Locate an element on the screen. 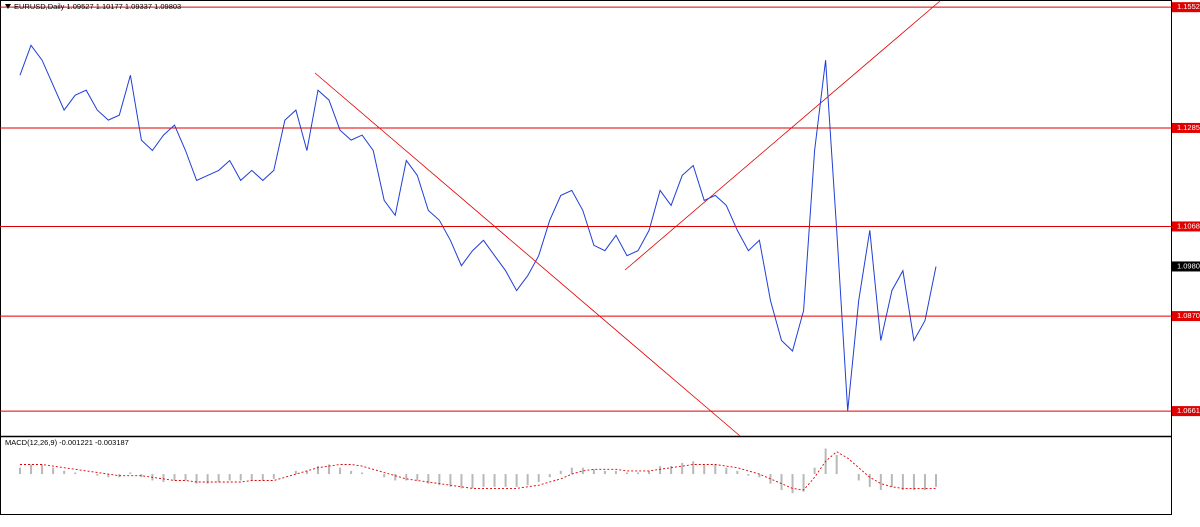 This screenshot has width=1200, height=527. level-label: 1.15520 is located at coordinates (1188, 6).